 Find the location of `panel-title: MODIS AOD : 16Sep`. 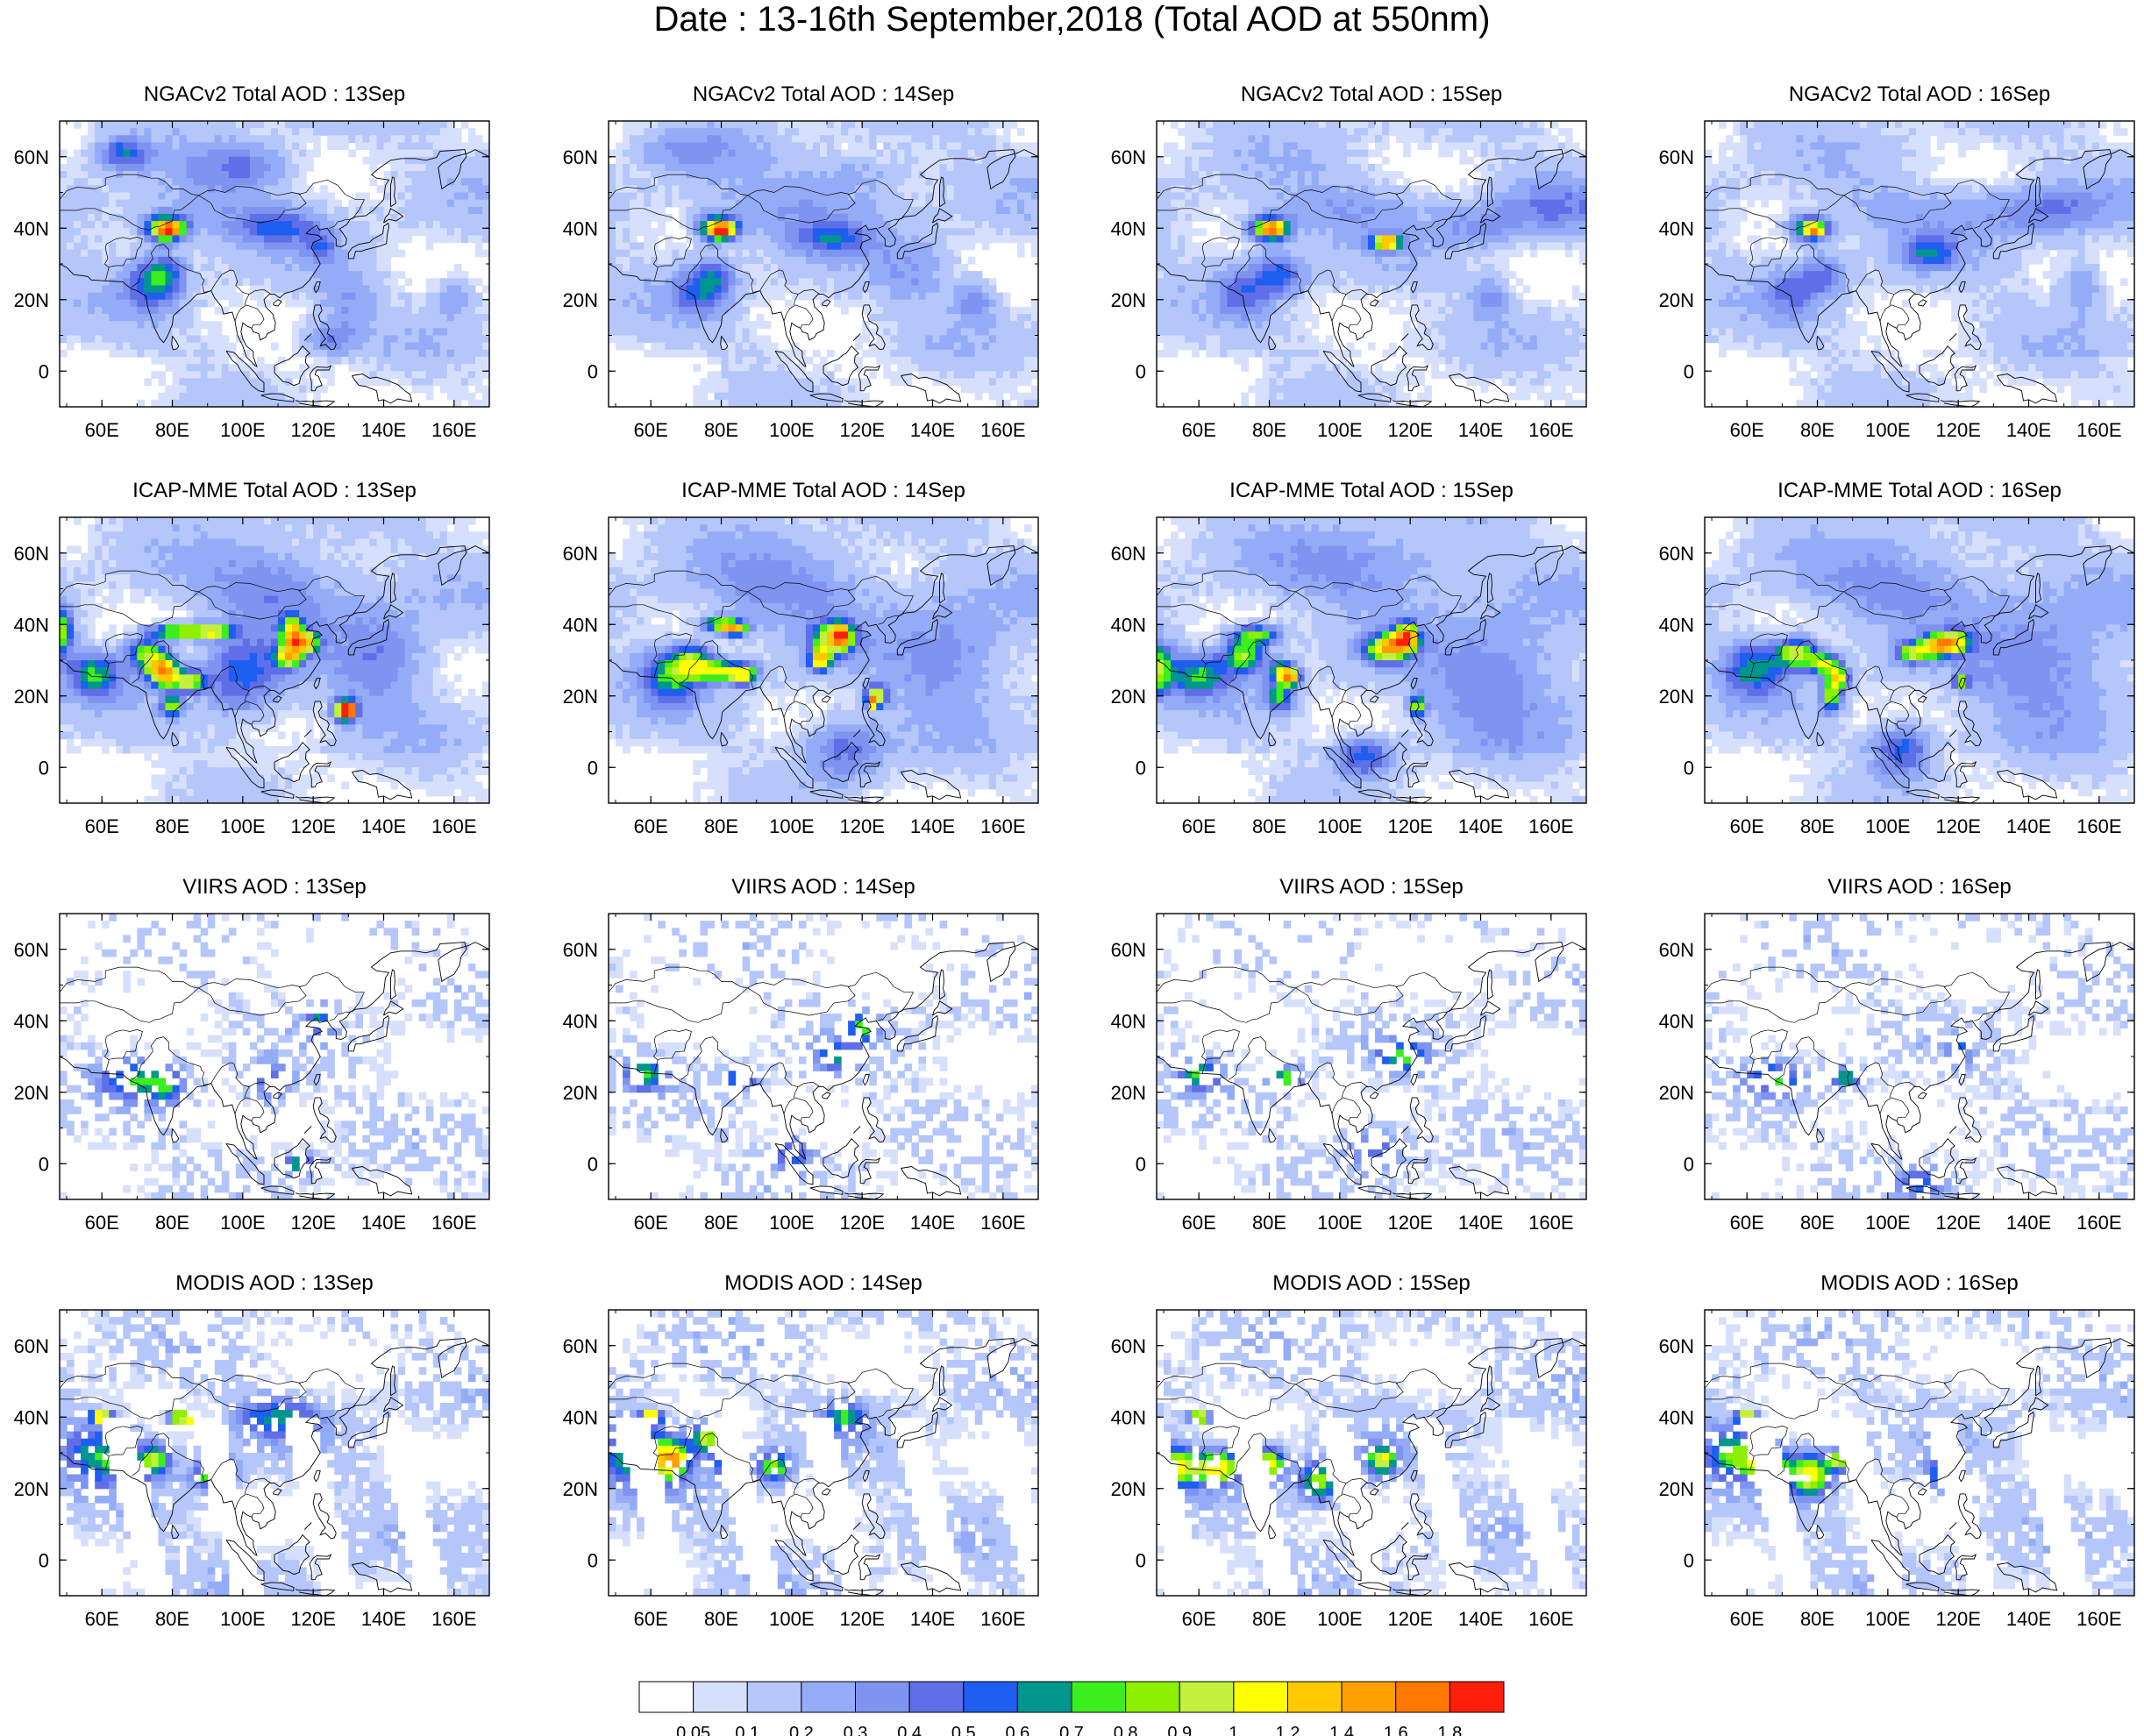

panel-title: MODIS AOD : 16Sep is located at coordinates (1919, 1283).